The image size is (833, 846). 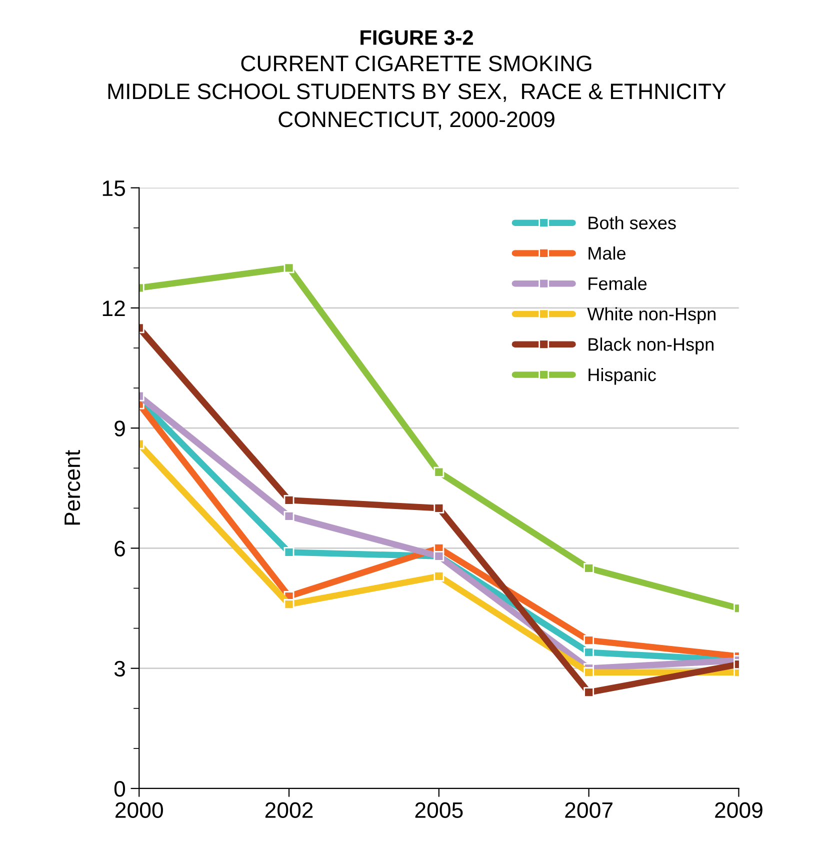 What do you see at coordinates (588, 810) in the screenshot?
I see `x-tick-label: 2007` at bounding box center [588, 810].